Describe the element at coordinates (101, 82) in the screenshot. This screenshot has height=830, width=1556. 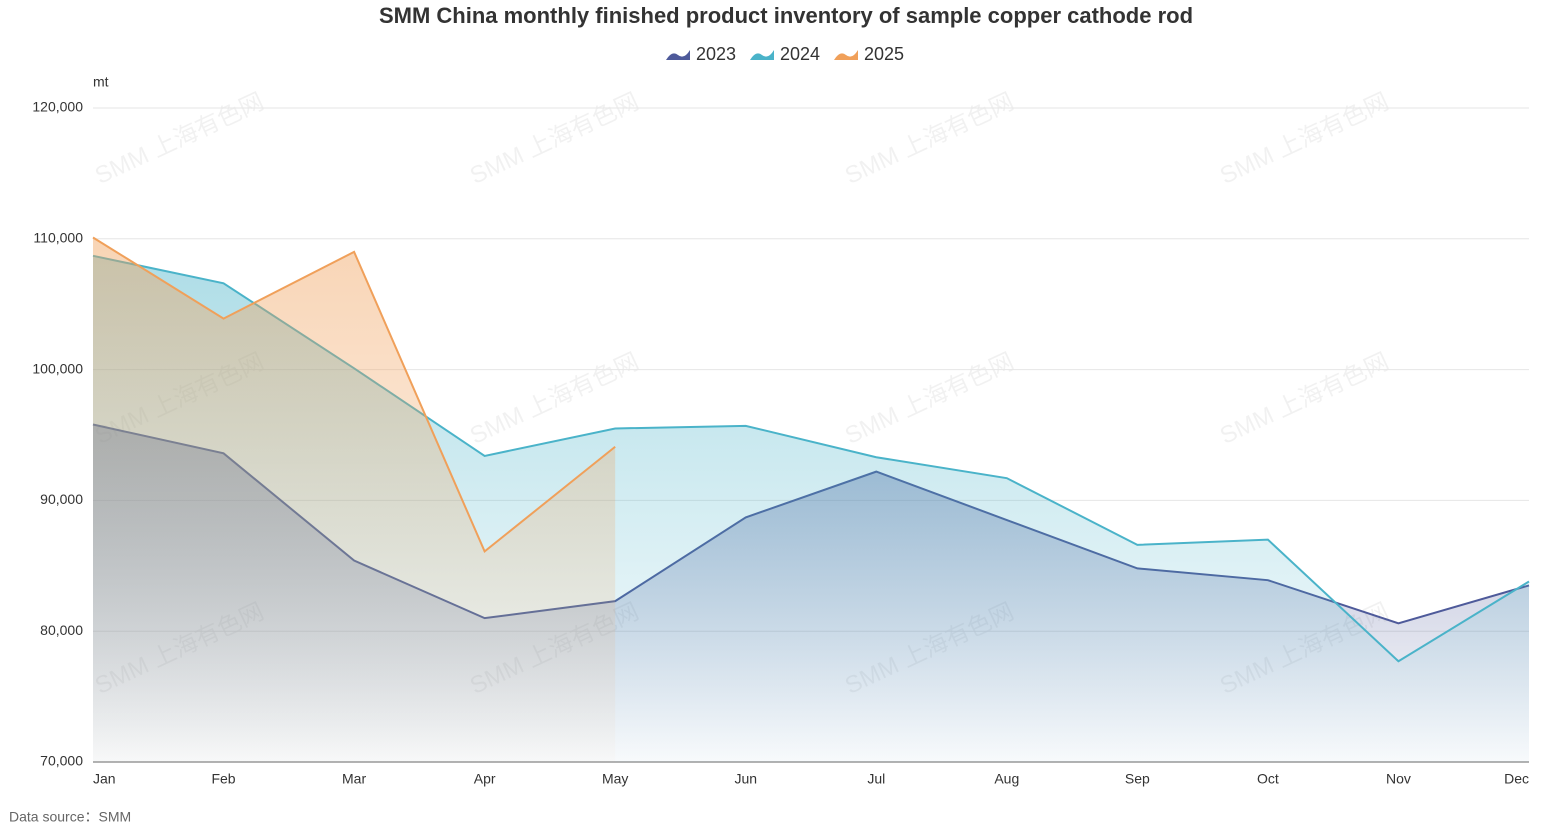
I see `y-unit: mt` at that location.